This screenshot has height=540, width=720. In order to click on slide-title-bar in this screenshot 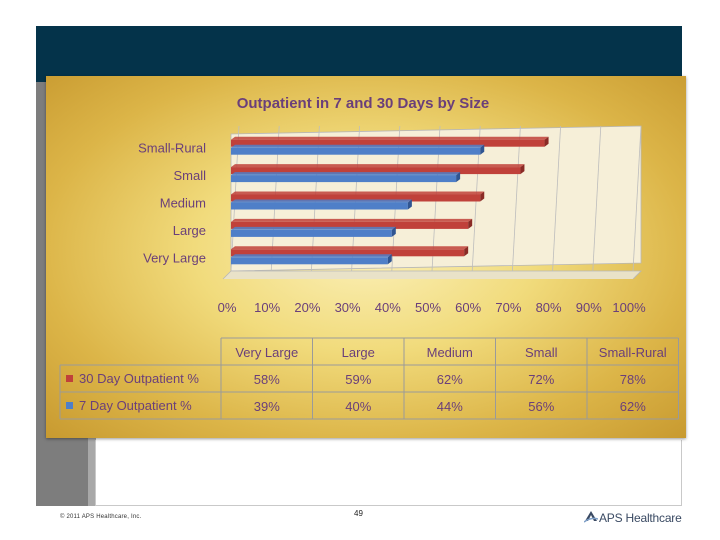, I will do `click(359, 54)`.